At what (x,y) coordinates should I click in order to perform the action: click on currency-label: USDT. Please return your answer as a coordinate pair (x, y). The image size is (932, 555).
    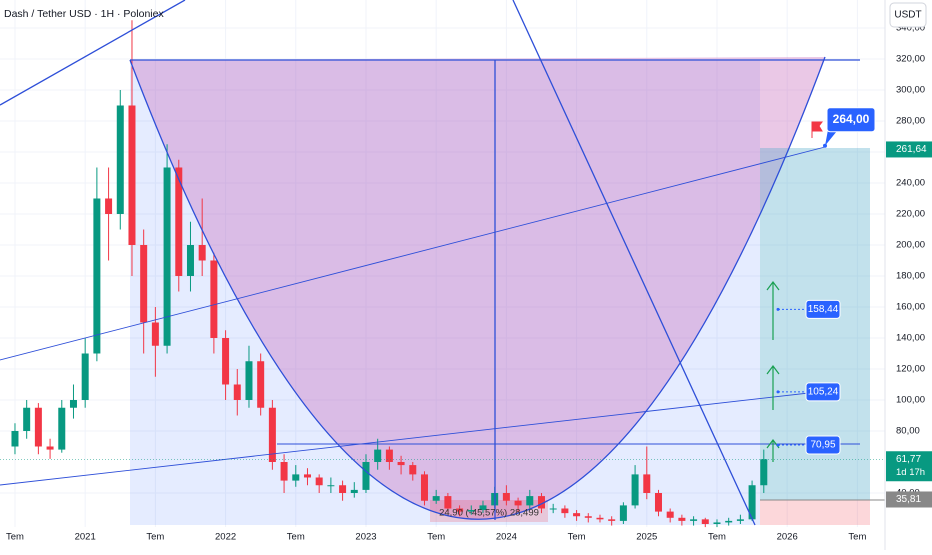
    Looking at the image, I should click on (907, 15).